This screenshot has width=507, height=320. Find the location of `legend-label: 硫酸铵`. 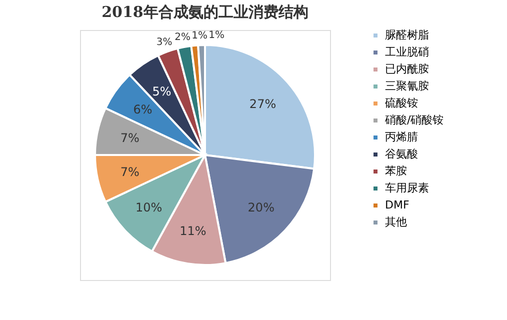

legend-label: 硫酸铵 is located at coordinates (401, 103).